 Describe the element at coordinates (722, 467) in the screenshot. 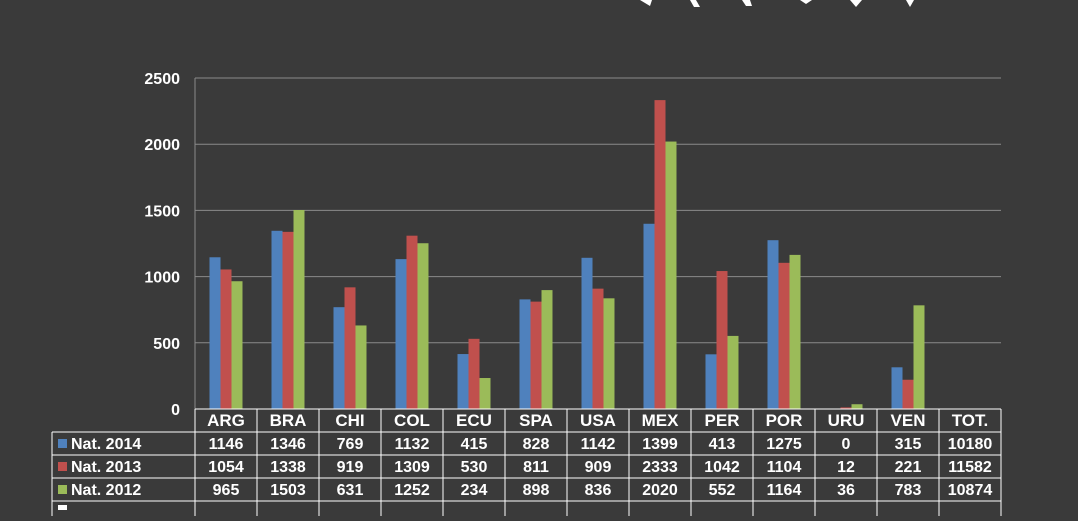

I see `table-cell: 1042` at that location.